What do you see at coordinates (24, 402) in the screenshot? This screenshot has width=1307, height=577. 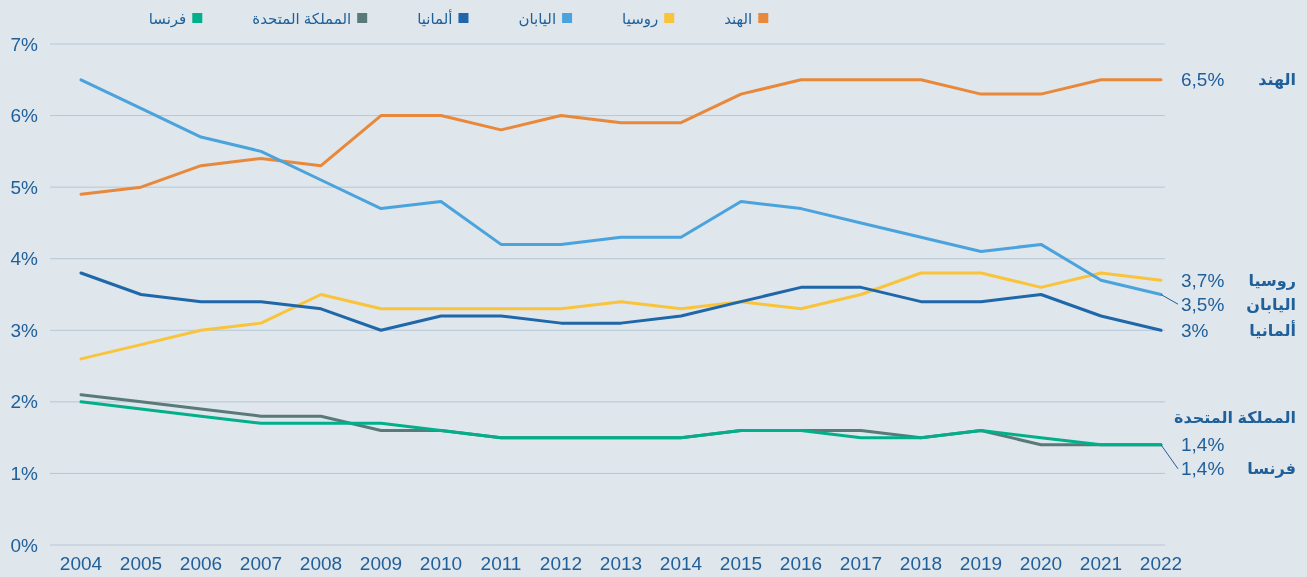 I see `y-tick-label: 2%` at bounding box center [24, 402].